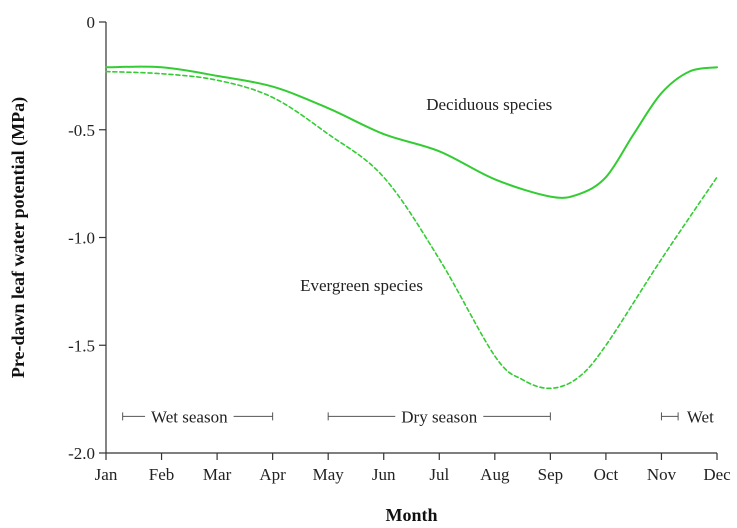 The image size is (737, 528). Describe the element at coordinates (426, 195) in the screenshot. I see `annotation-layer: Deciduous species Evergreen species` at that location.